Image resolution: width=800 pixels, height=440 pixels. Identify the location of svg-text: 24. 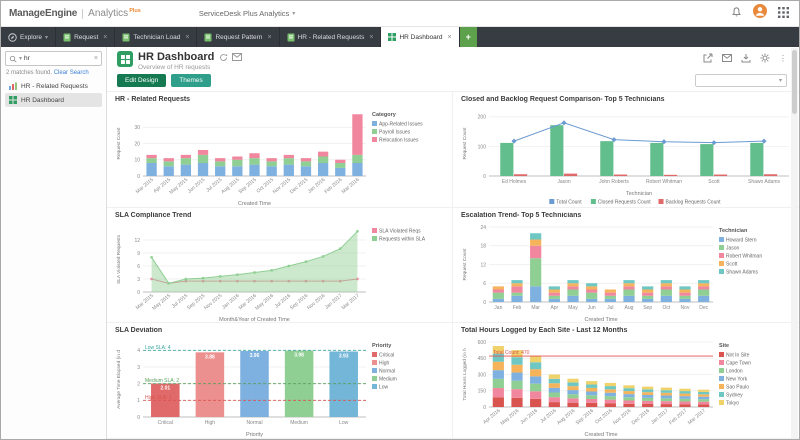
(483, 227).